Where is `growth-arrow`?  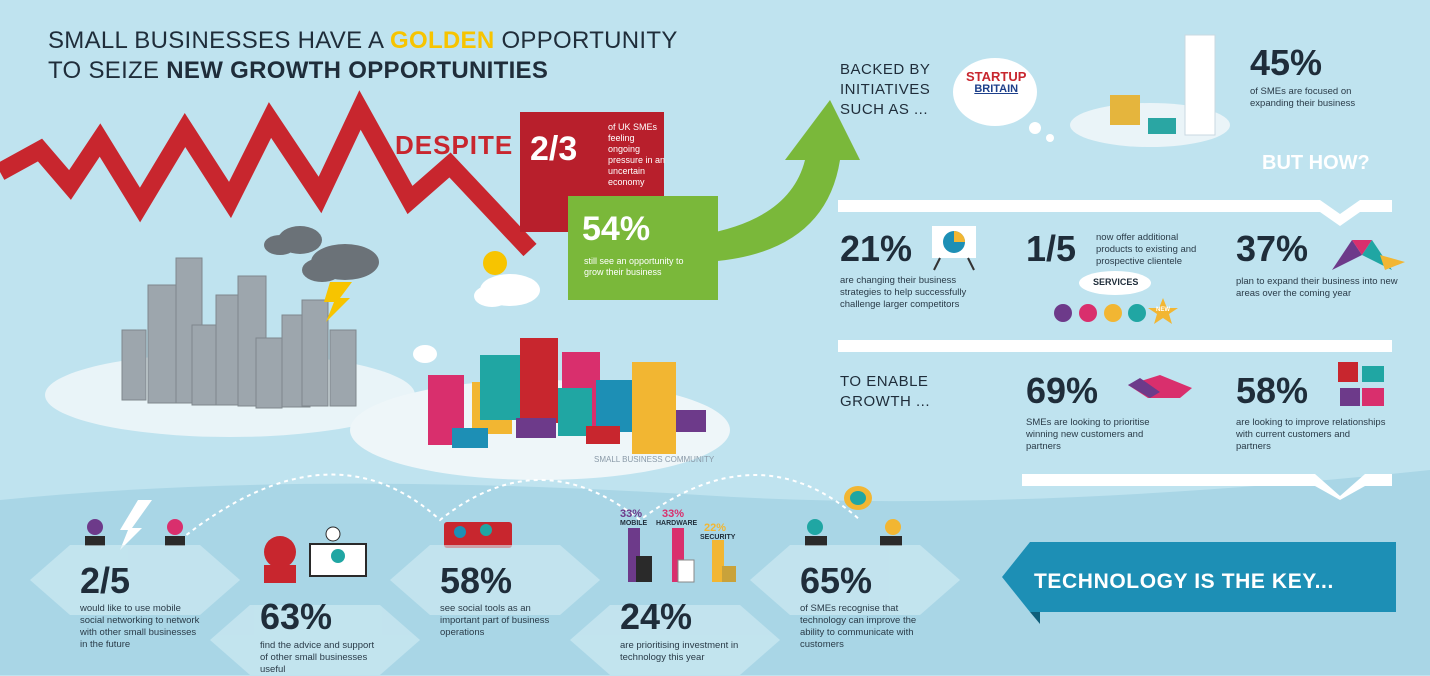 growth-arrow is located at coordinates (780, 181).